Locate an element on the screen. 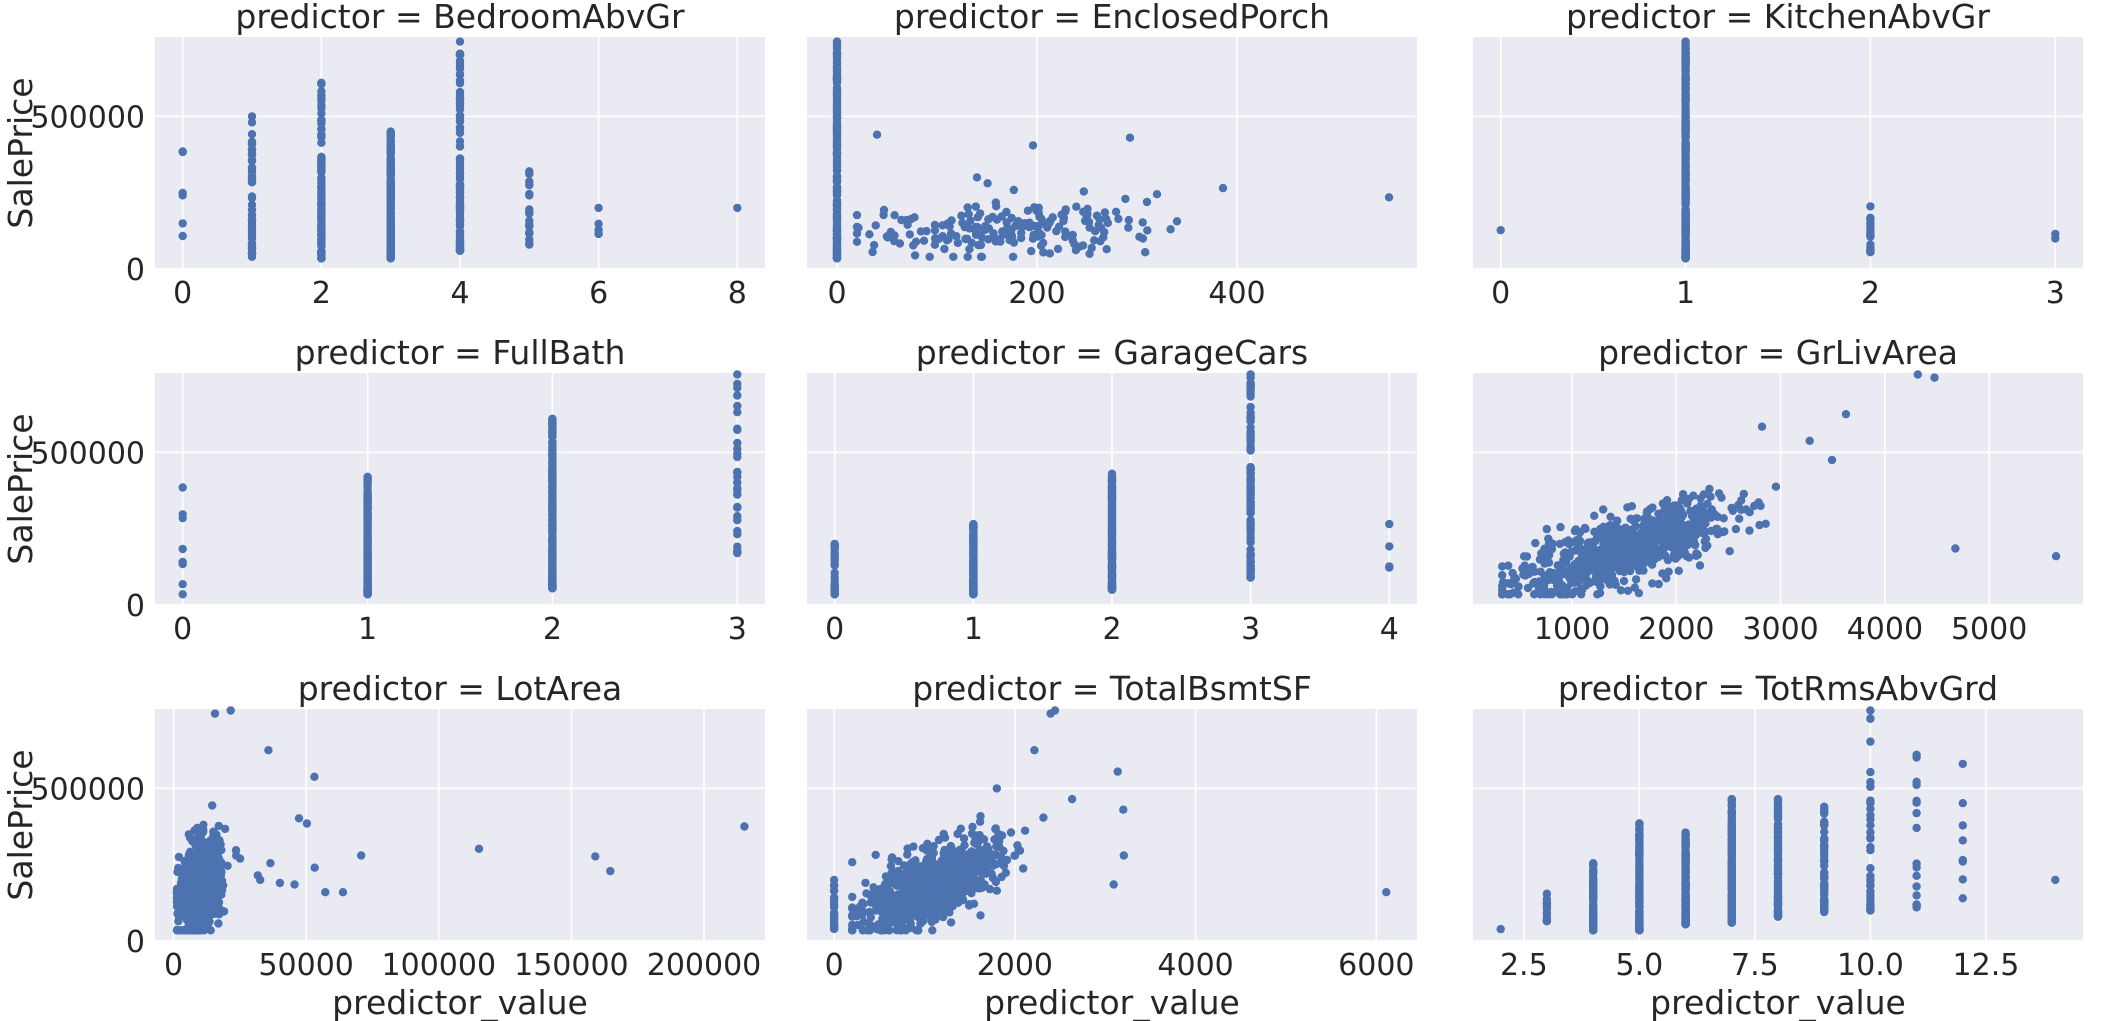 Image resolution: width=2101 pixels, height=1021 pixels. x-tick-label: 1000 is located at coordinates (1572, 629).